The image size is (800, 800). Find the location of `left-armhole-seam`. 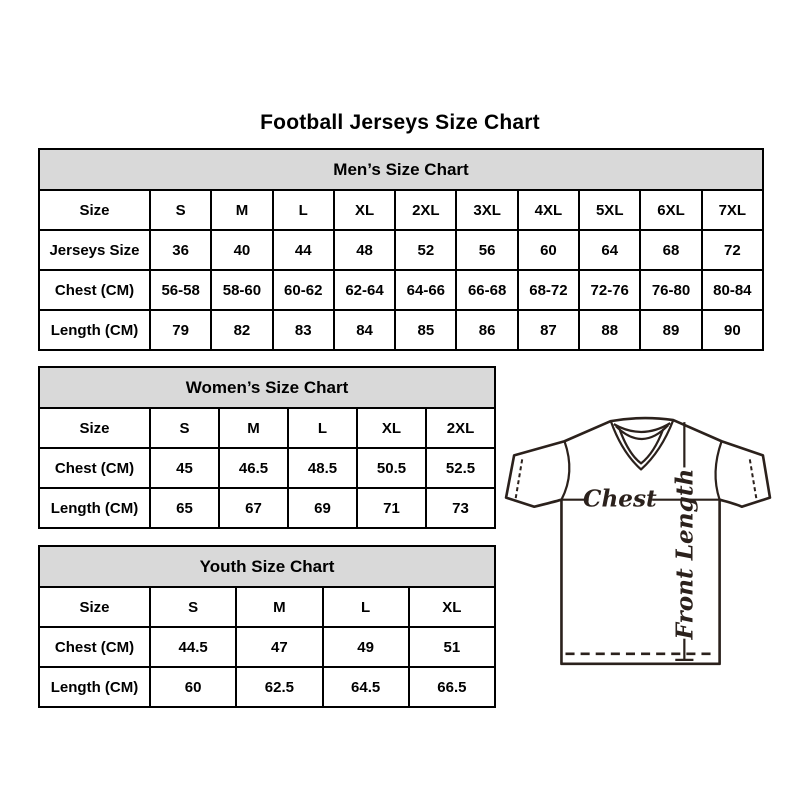

left-armhole-seam is located at coordinates (565, 470).